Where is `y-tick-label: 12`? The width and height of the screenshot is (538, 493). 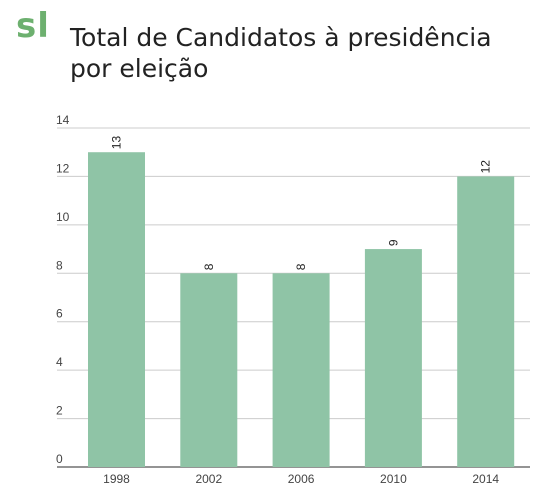
y-tick-label: 12 is located at coordinates (63, 168).